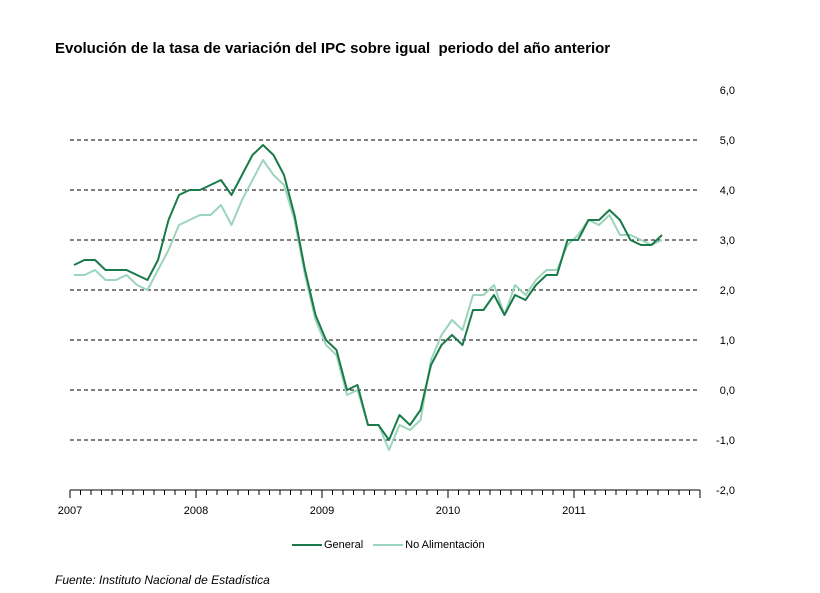 The height and width of the screenshot is (593, 820). What do you see at coordinates (725, 441) in the screenshot?
I see `y-tick-label: -1,0` at bounding box center [725, 441].